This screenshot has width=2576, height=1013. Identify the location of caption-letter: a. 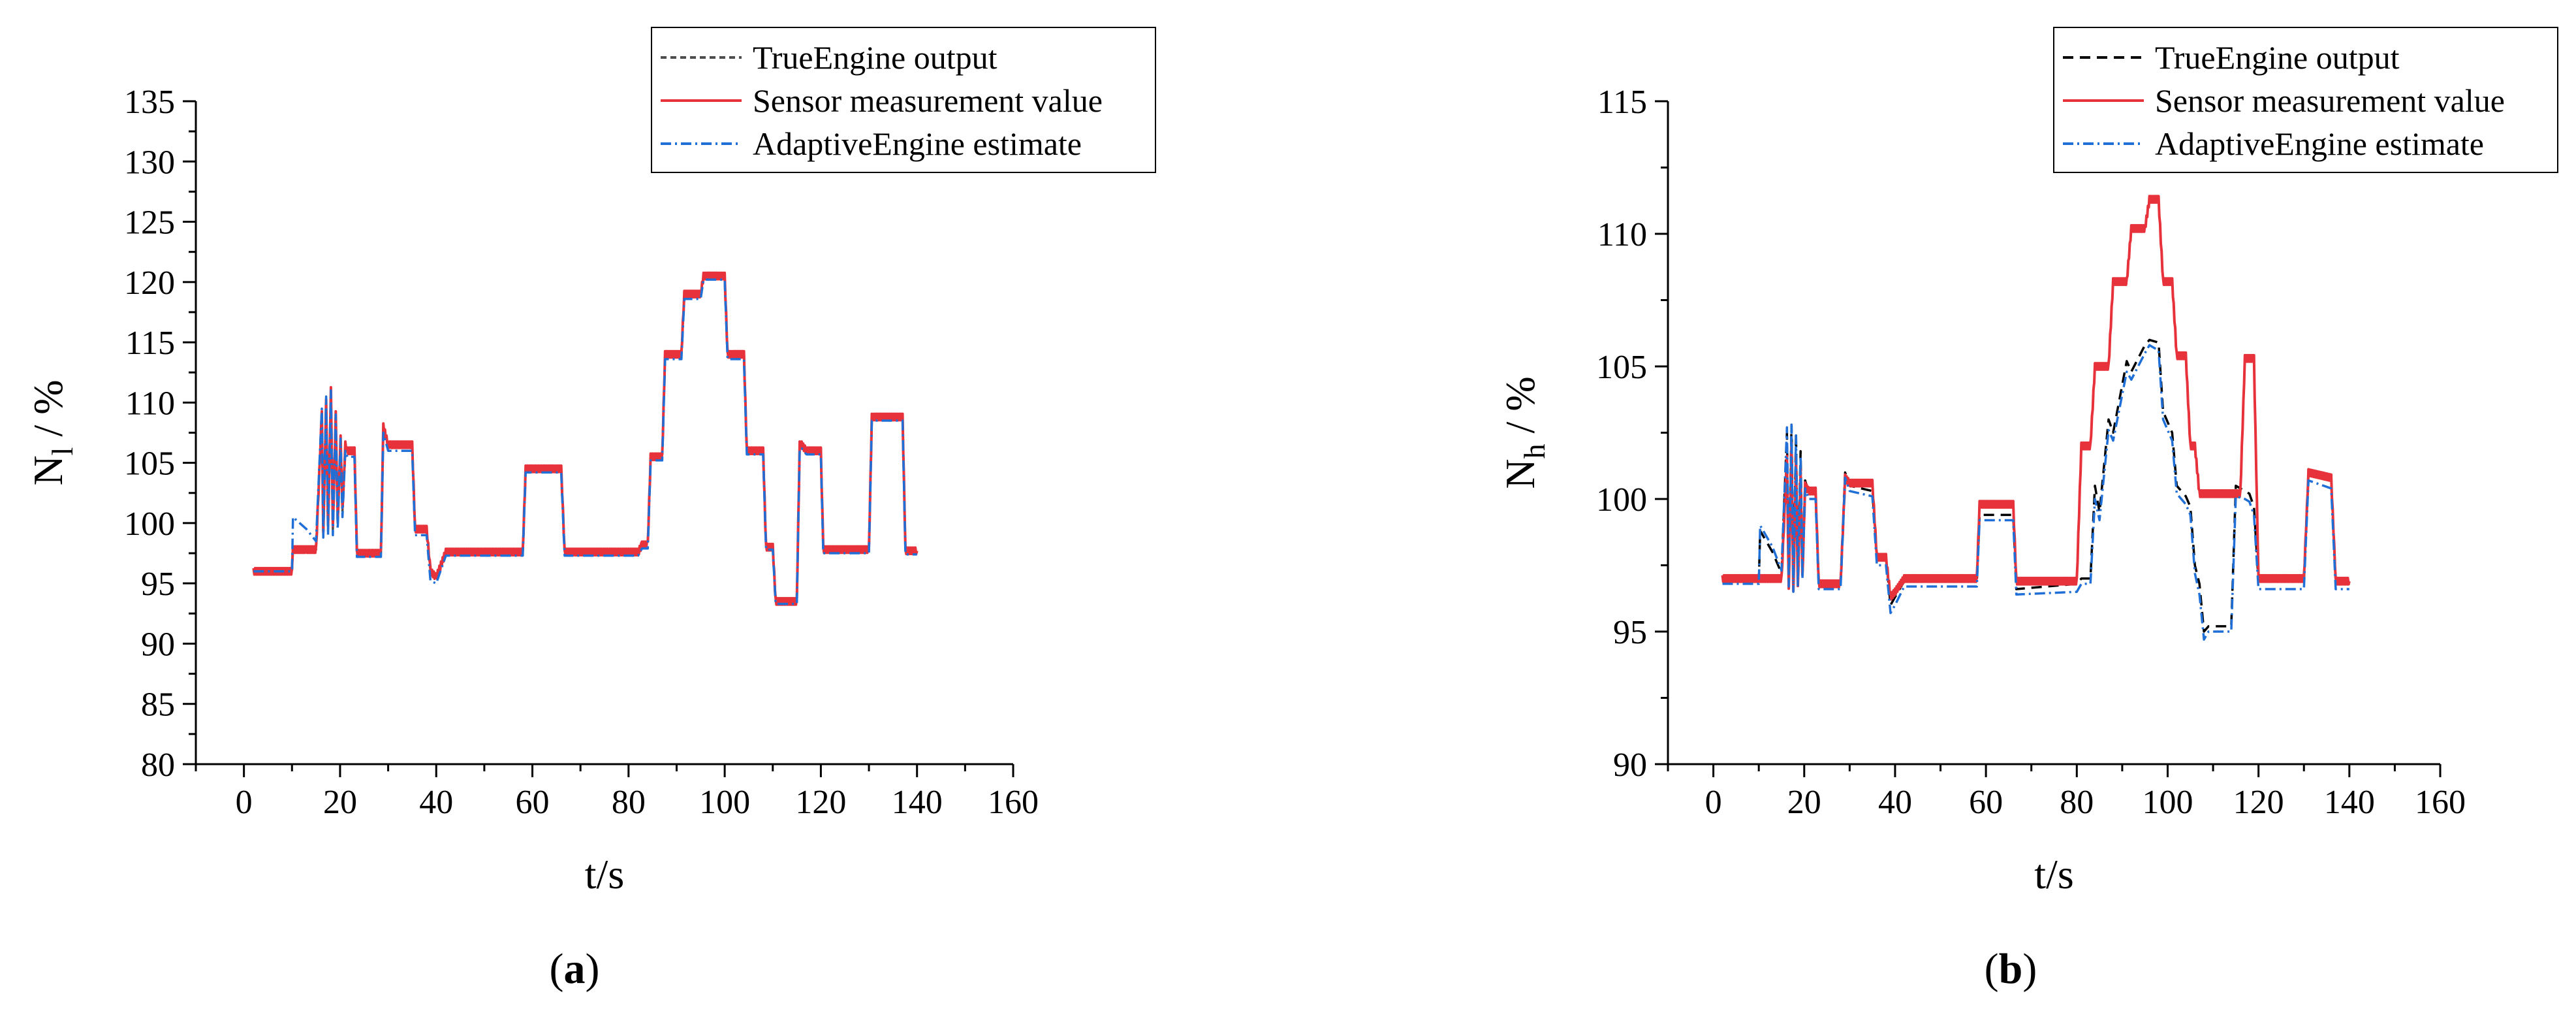
(575, 969).